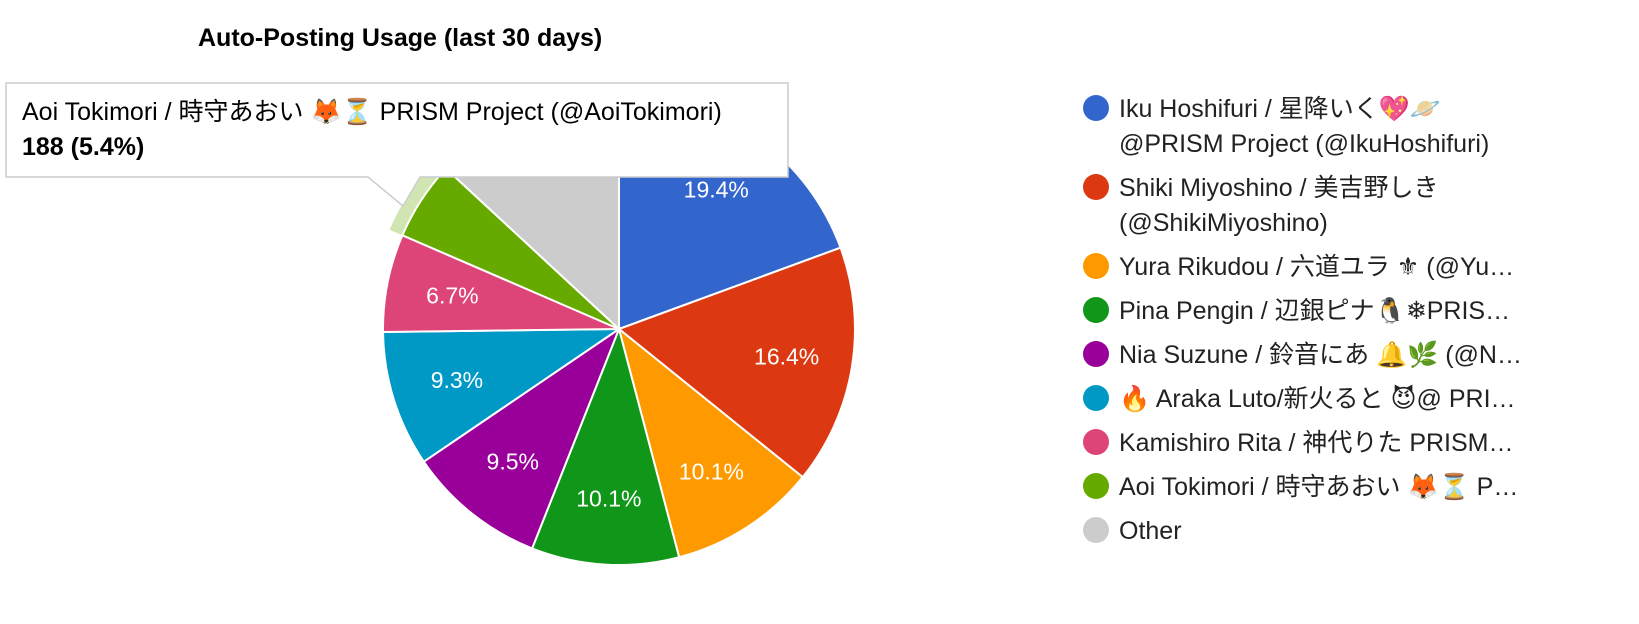 This screenshot has width=1639, height=624. What do you see at coordinates (1279, 188) in the screenshot?
I see `legend-label: Shiki Miyoshino / 美吉野しき` at bounding box center [1279, 188].